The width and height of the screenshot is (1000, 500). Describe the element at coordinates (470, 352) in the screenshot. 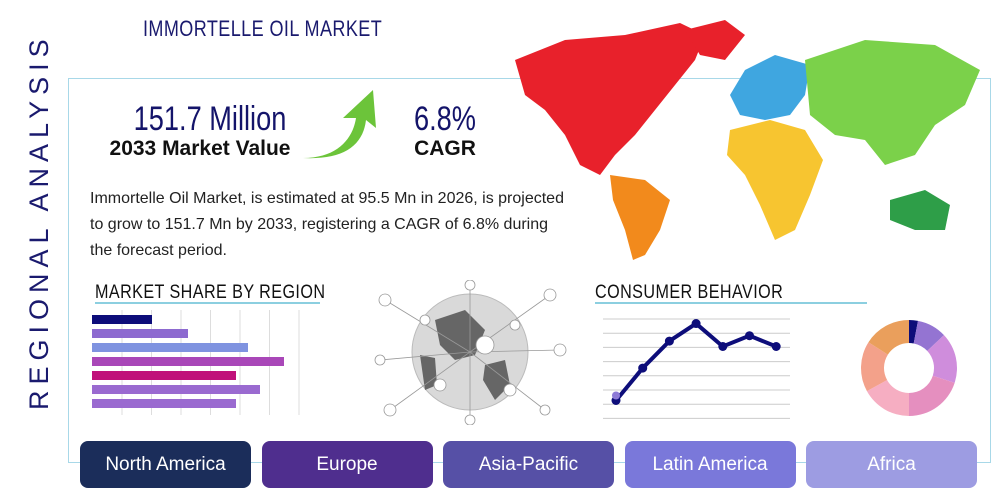

I see `global-network-graphic` at that location.